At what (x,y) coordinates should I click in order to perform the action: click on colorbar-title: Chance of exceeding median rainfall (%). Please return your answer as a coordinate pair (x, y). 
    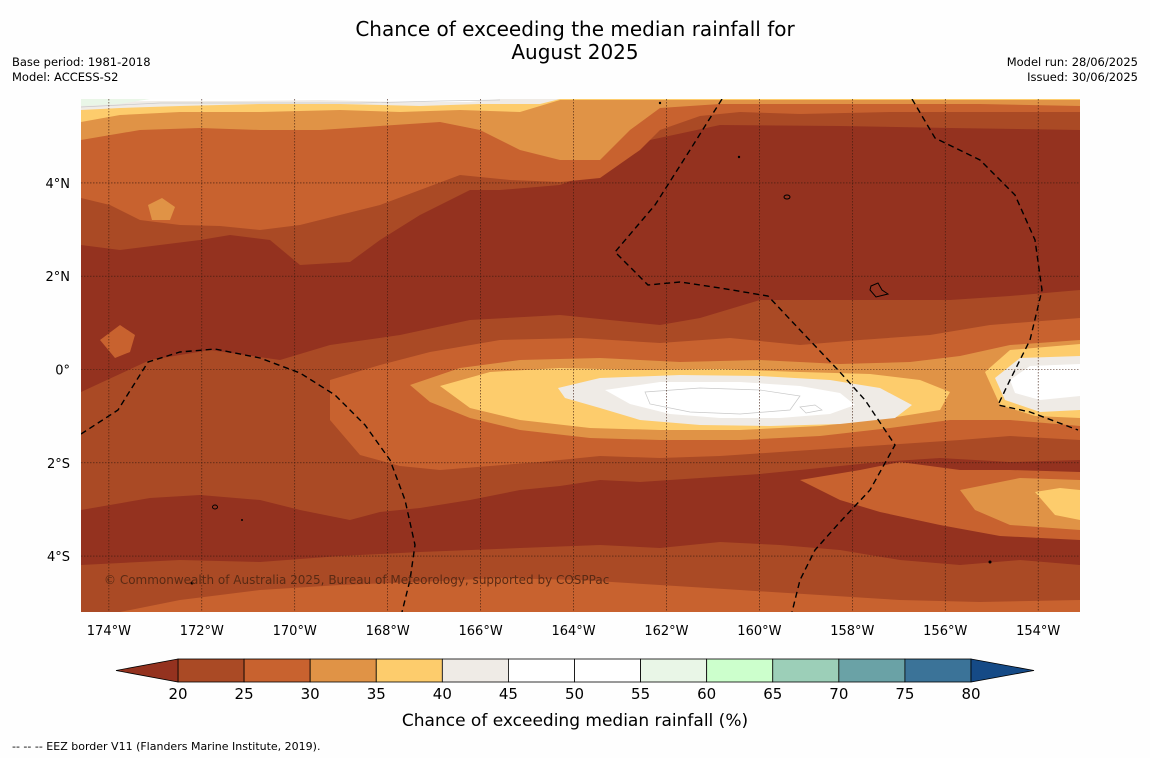
    Looking at the image, I should click on (575, 721).